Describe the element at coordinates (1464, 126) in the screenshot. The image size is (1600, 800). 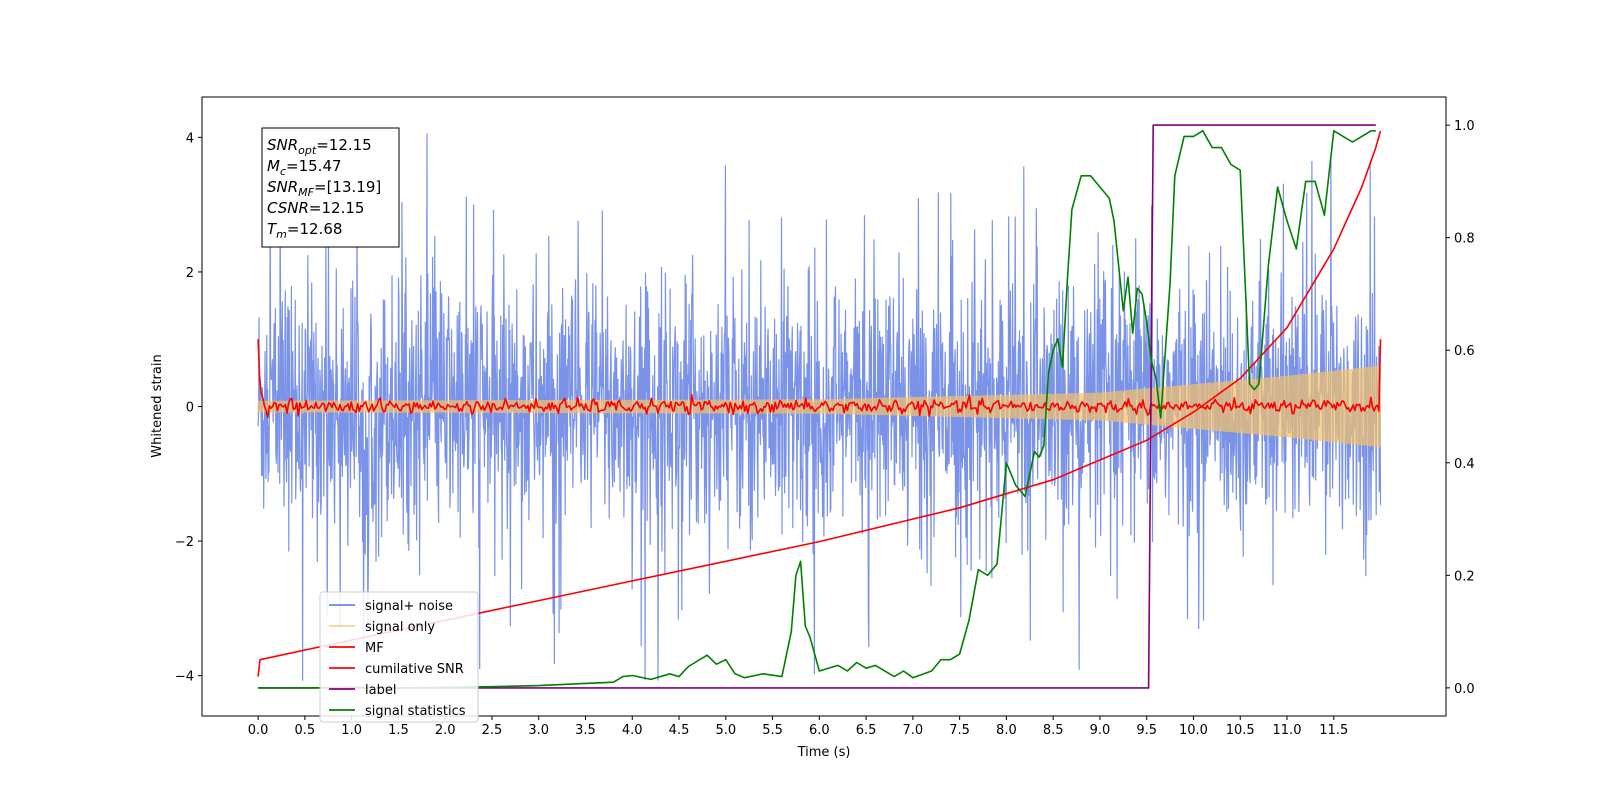
I see `y2-tick-label: 1.0` at that location.